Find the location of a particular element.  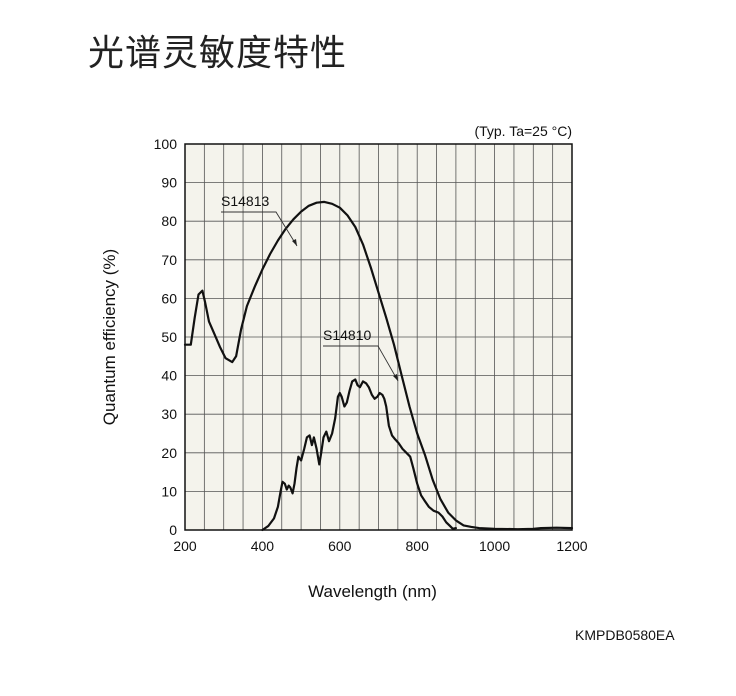

y-tick-label: 80 is located at coordinates (169, 221).